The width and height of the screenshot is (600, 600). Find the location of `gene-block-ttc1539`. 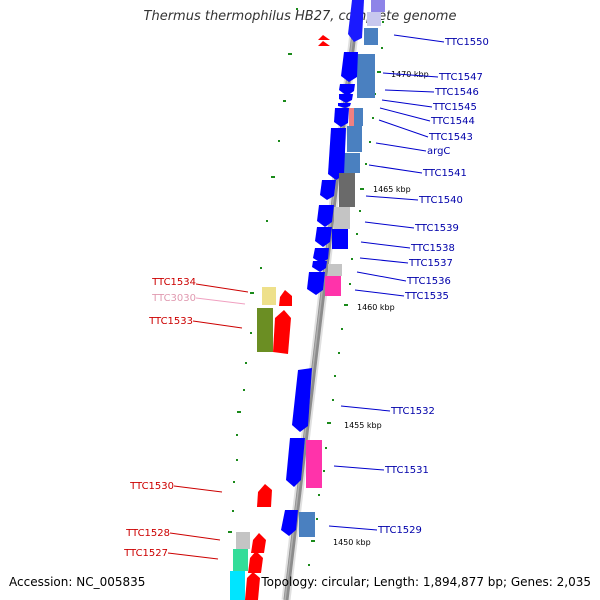

gene-block-ttc1539 is located at coordinates (342, 218).